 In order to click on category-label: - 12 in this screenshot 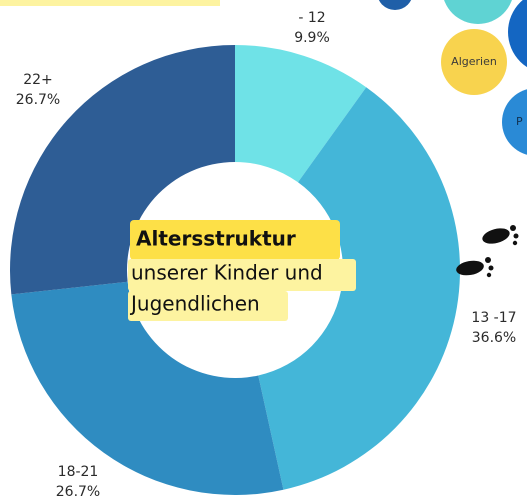, I will do `click(311, 18)`.